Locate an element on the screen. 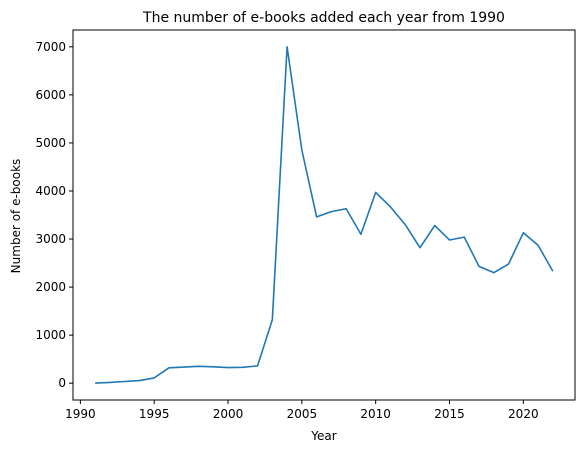 Image resolution: width=580 pixels, height=453 pixels. x-tick-label: 2020 is located at coordinates (523, 414).